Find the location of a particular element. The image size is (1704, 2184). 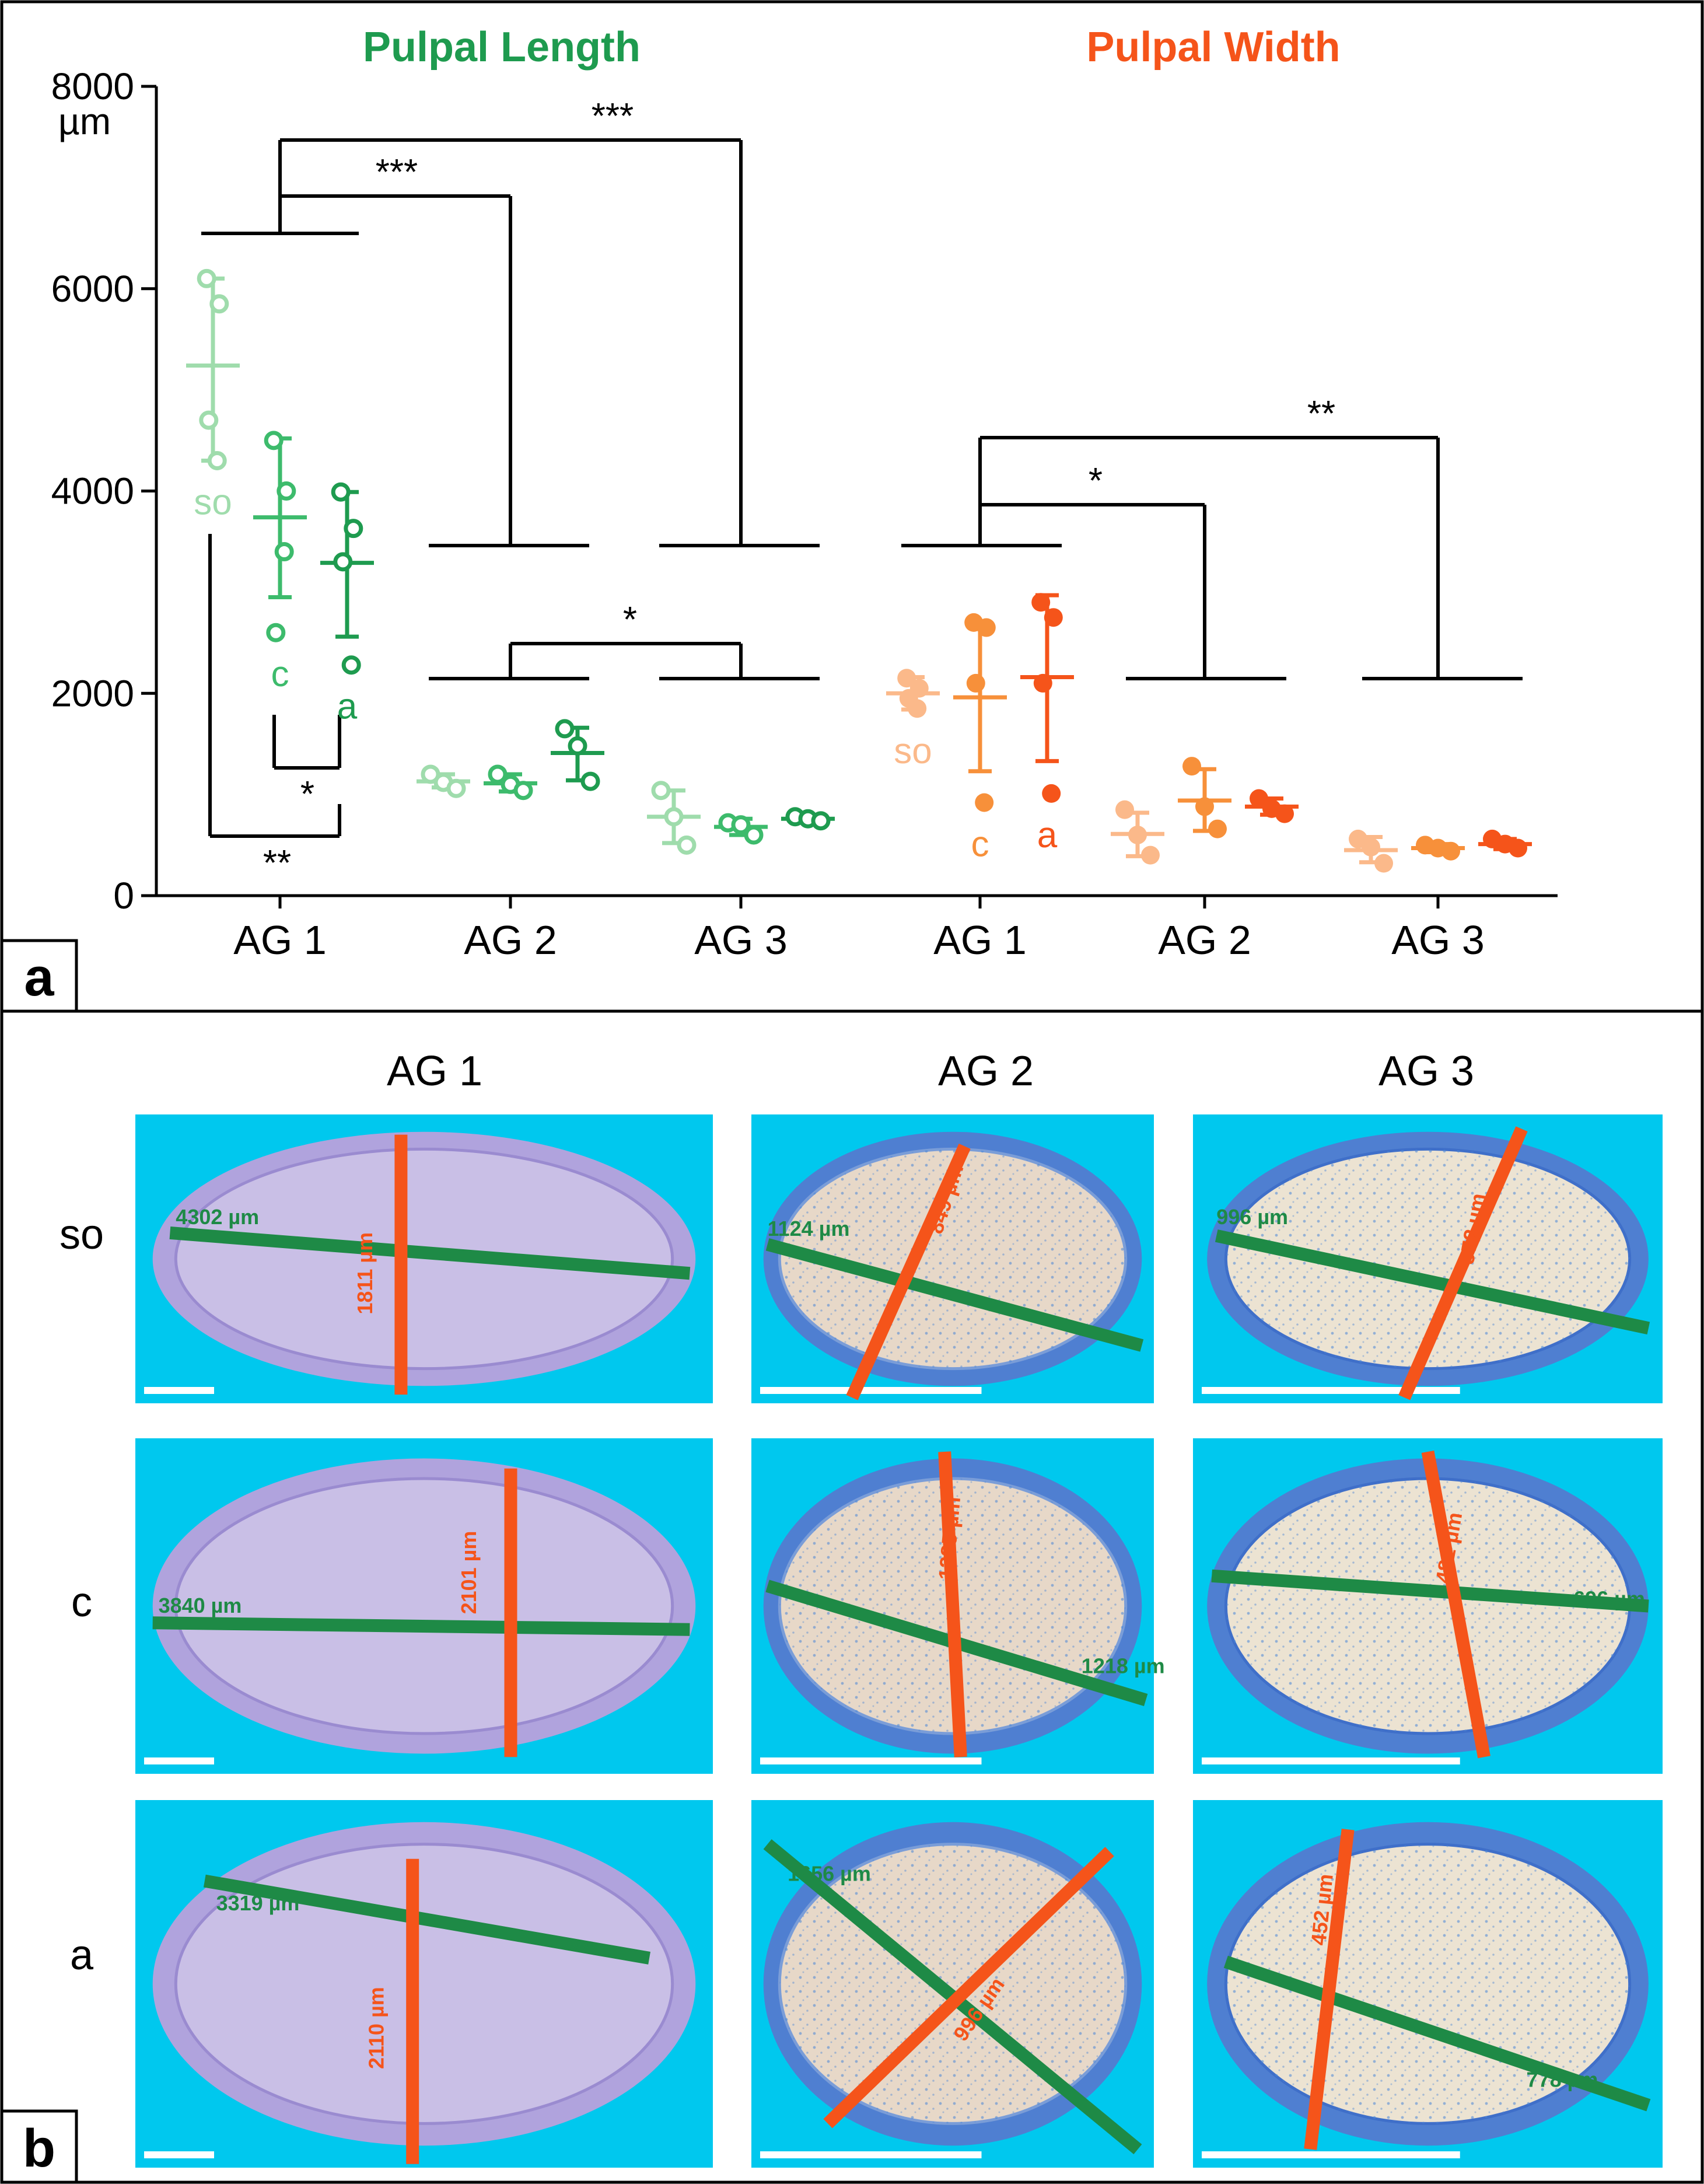

row-header-c: c is located at coordinates (82, 1602).